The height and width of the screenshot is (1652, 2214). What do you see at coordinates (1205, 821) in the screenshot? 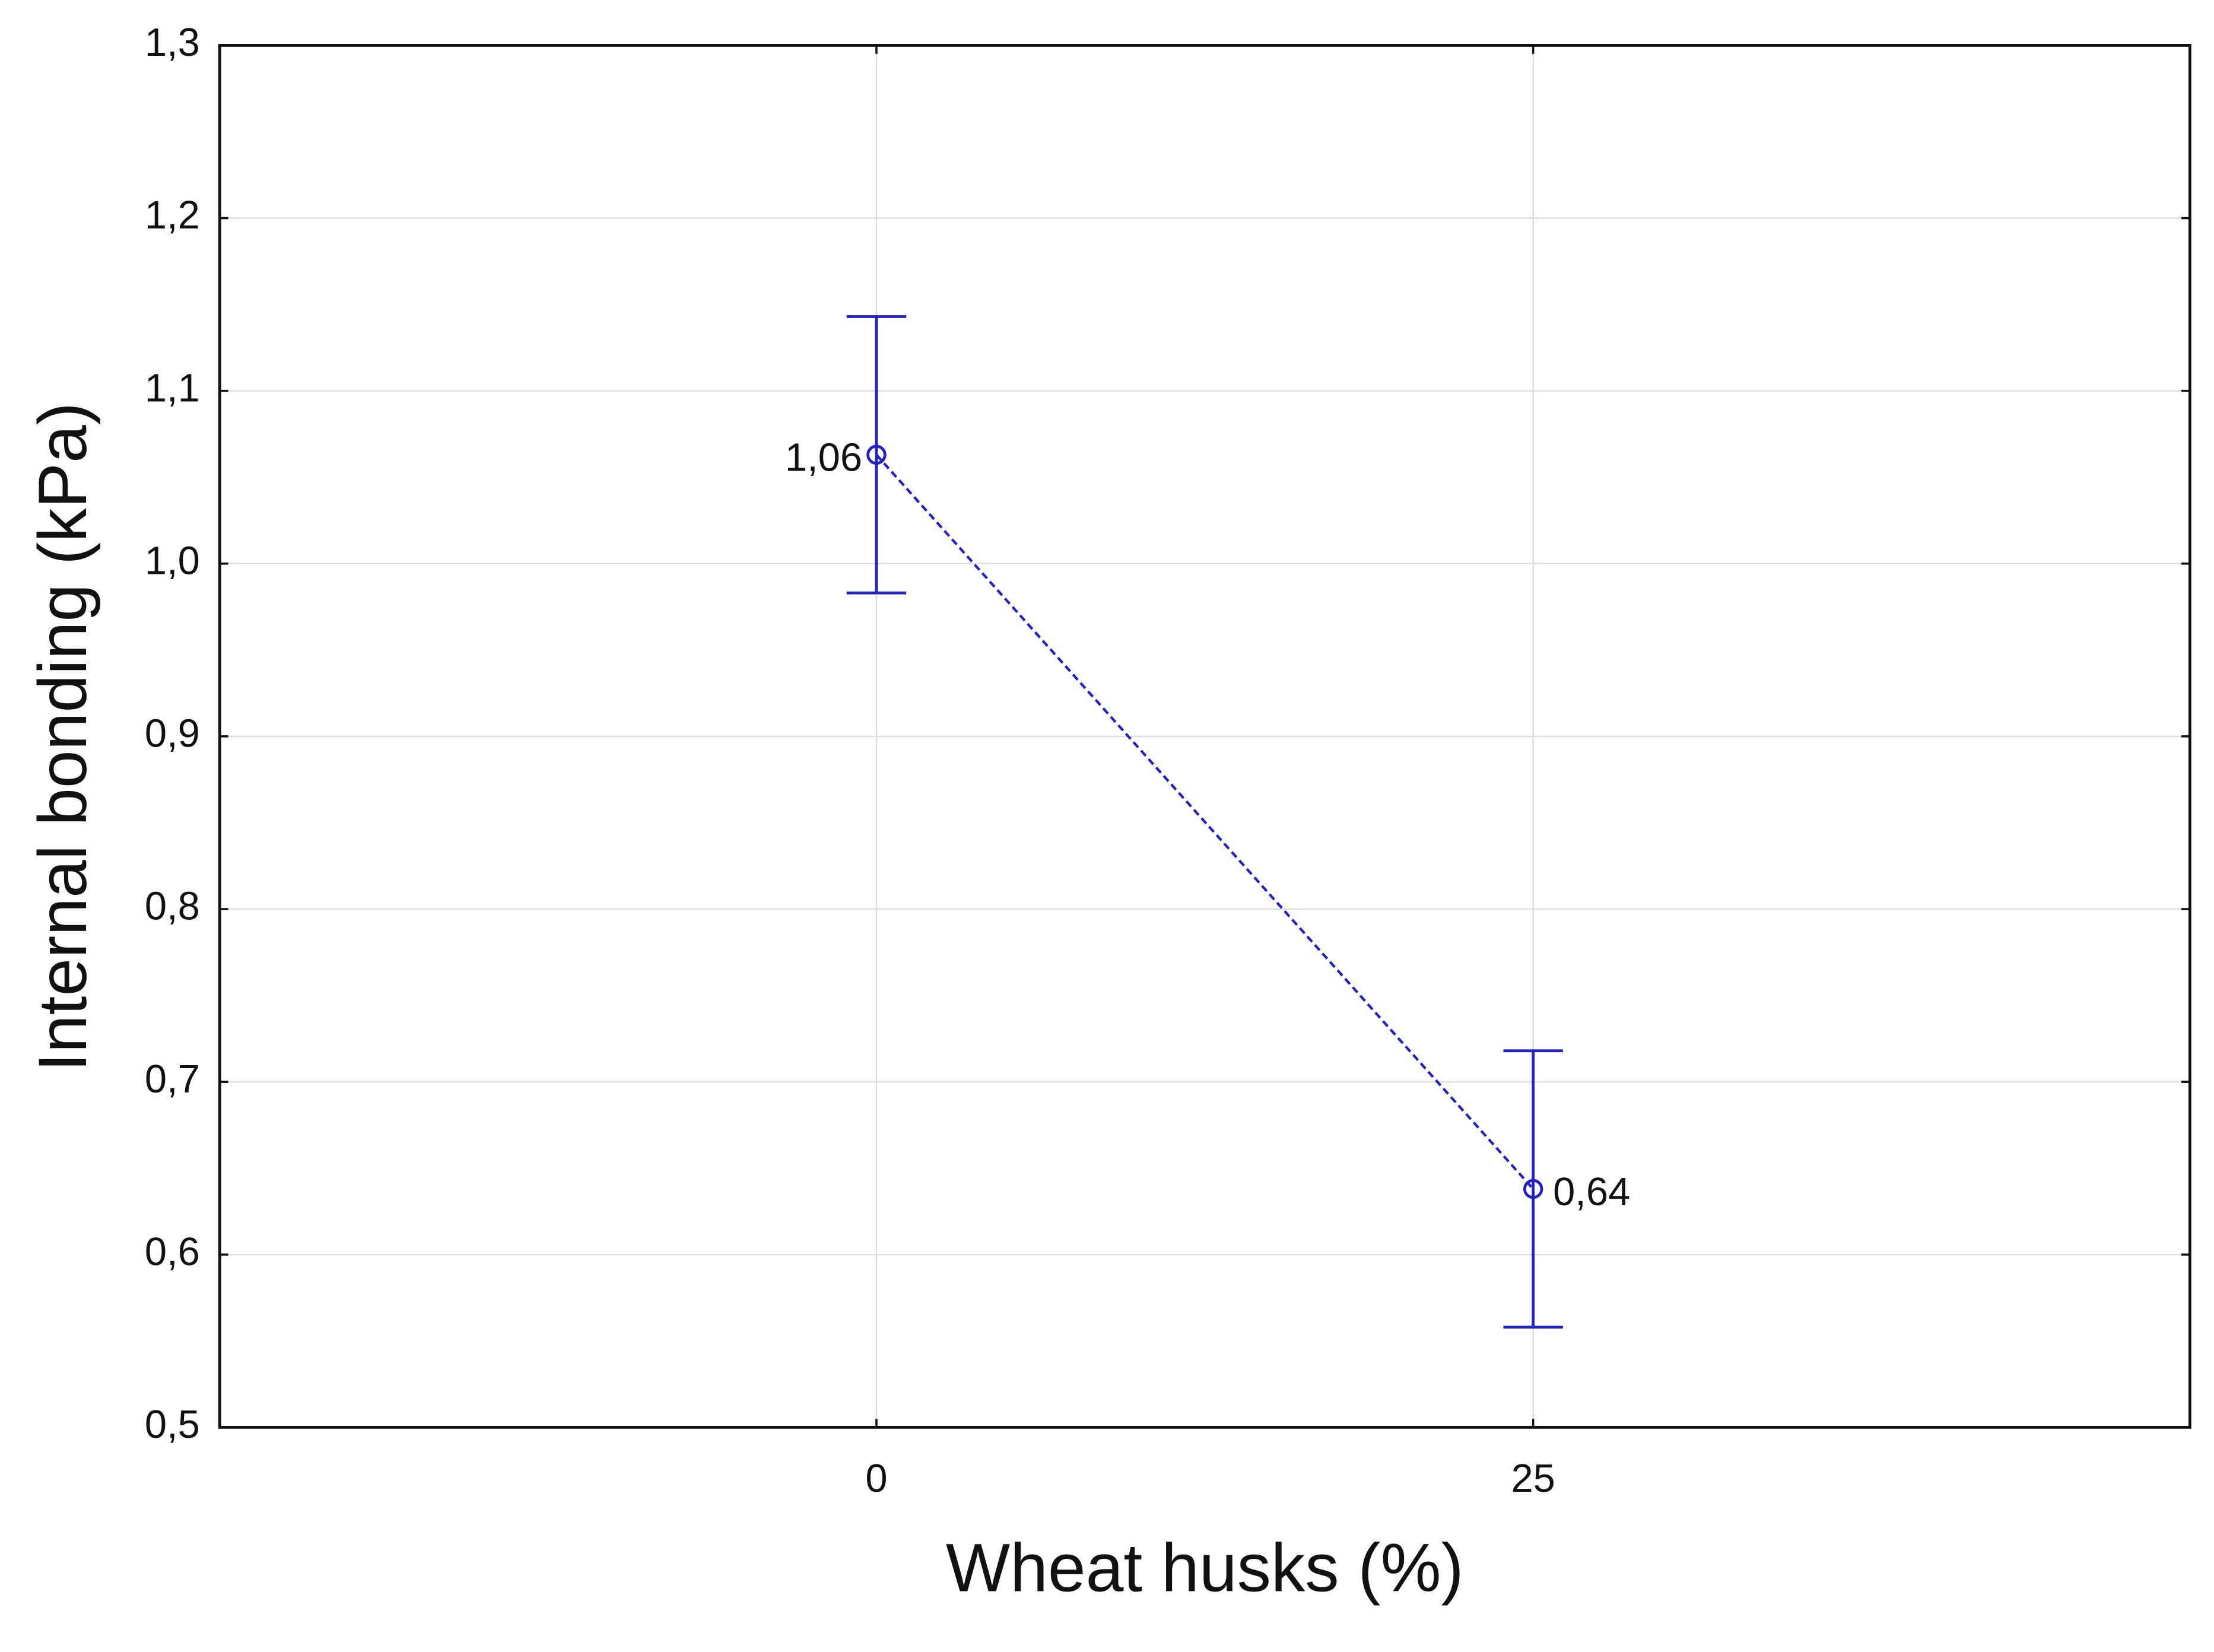
I see `data-line` at bounding box center [1205, 821].